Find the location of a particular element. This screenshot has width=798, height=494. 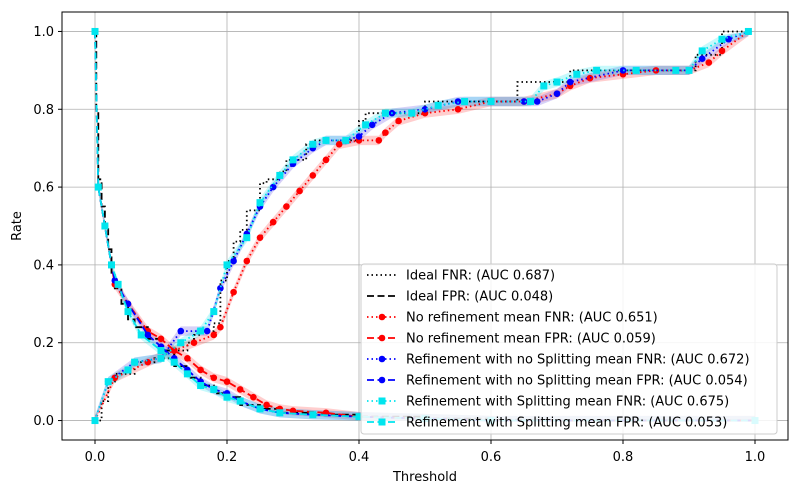

y-tick-label: 1.0 is located at coordinates (43, 32).